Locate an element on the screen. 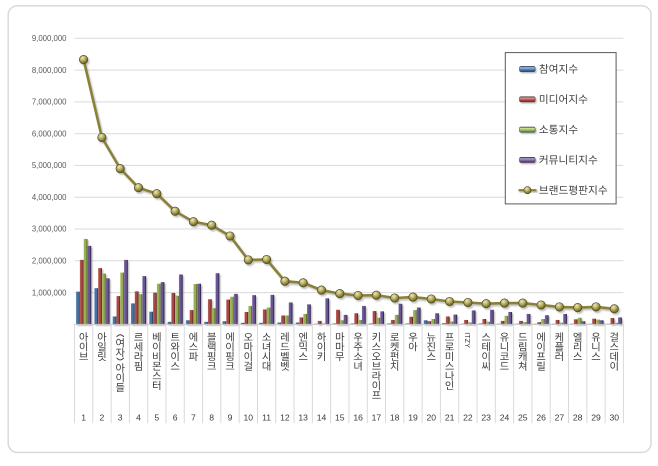 The width and height of the screenshot is (658, 466). svg-text: 3,000,000 is located at coordinates (49, 229).